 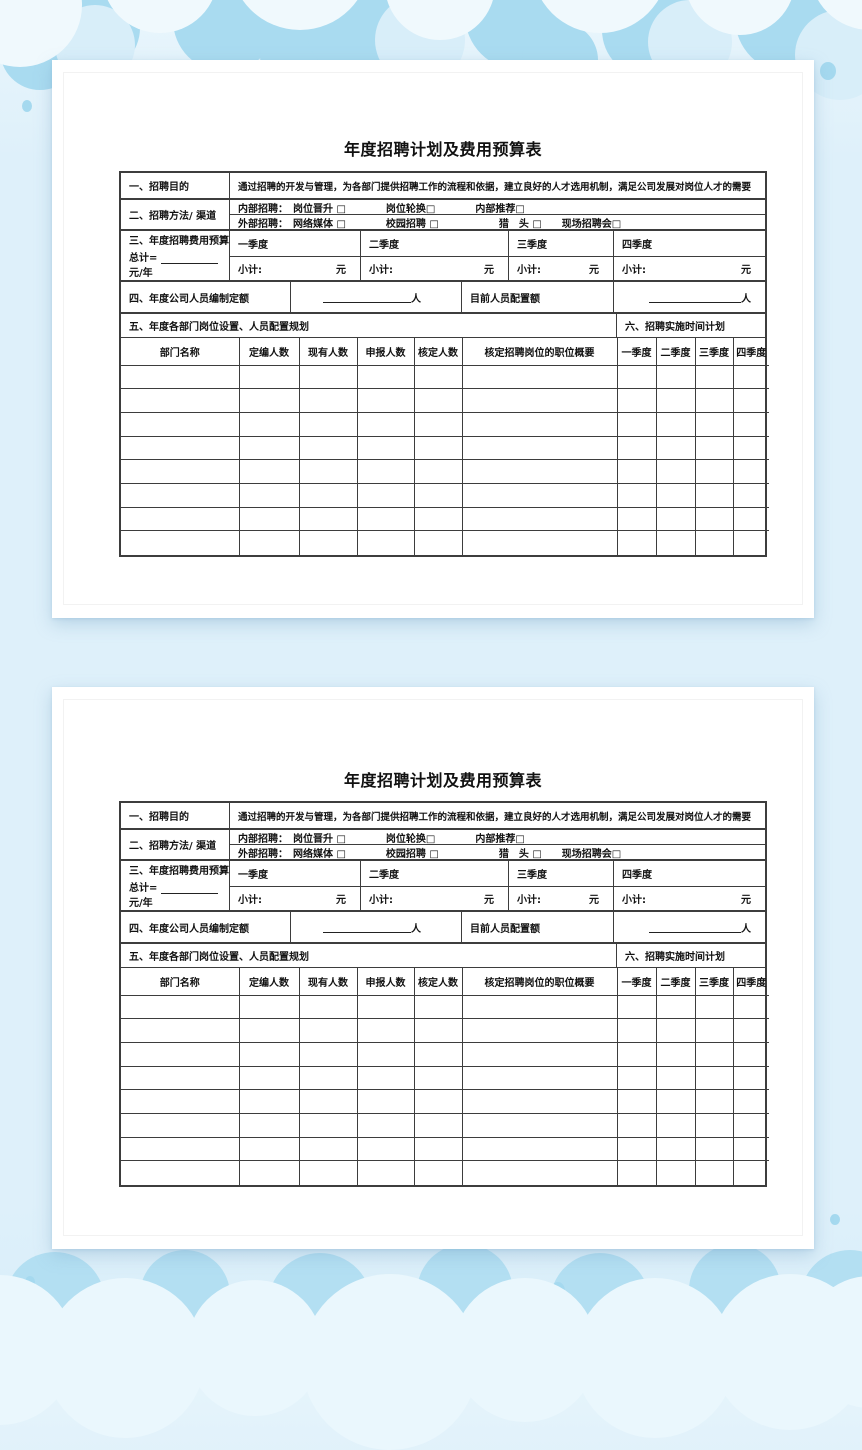 I want to click on grid-header-q4: 四季度, so click(x=751, y=982).